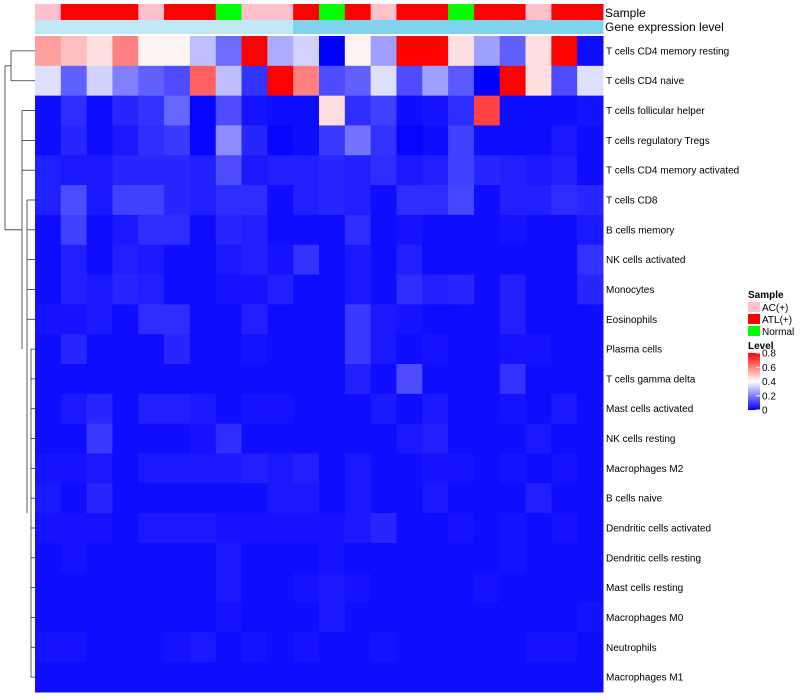 This screenshot has width=800, height=700. I want to click on row-label: B cells memory, so click(640, 230).